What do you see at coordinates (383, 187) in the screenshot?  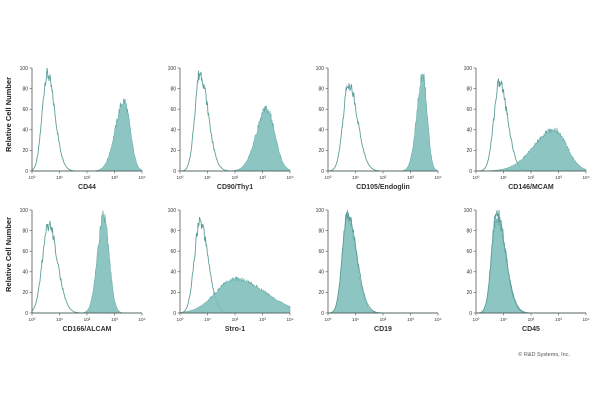 I see `x-axis-label: CD105/Endoglin` at bounding box center [383, 187].